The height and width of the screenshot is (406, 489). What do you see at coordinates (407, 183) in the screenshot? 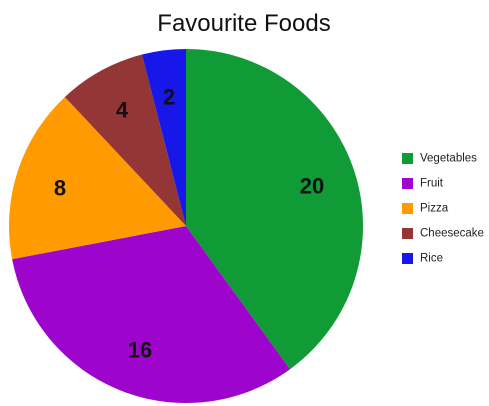
I see `legend-swatch-fruit` at bounding box center [407, 183].